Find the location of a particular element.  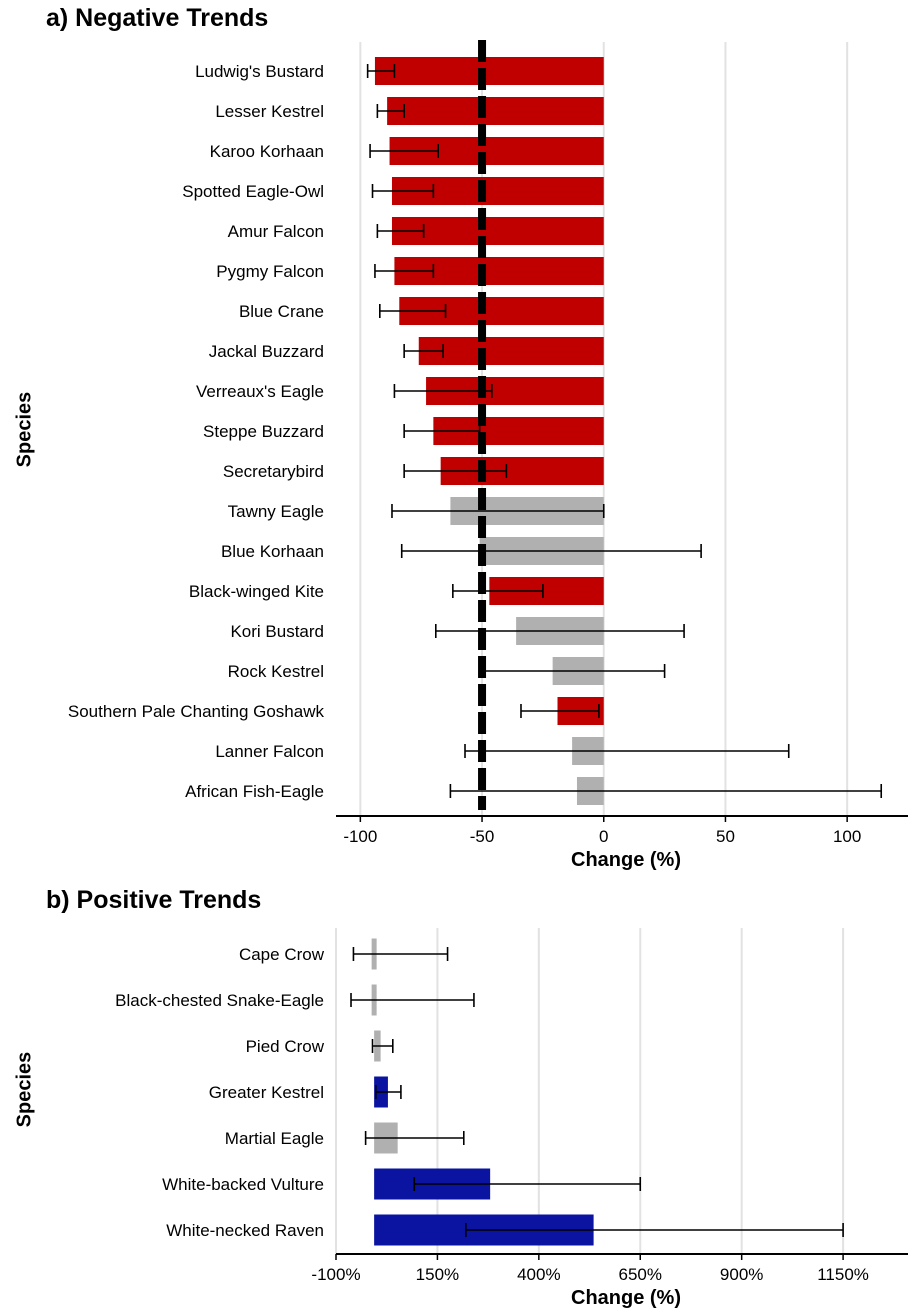

panel-a-x-tick-label: 100 is located at coordinates (847, 836).